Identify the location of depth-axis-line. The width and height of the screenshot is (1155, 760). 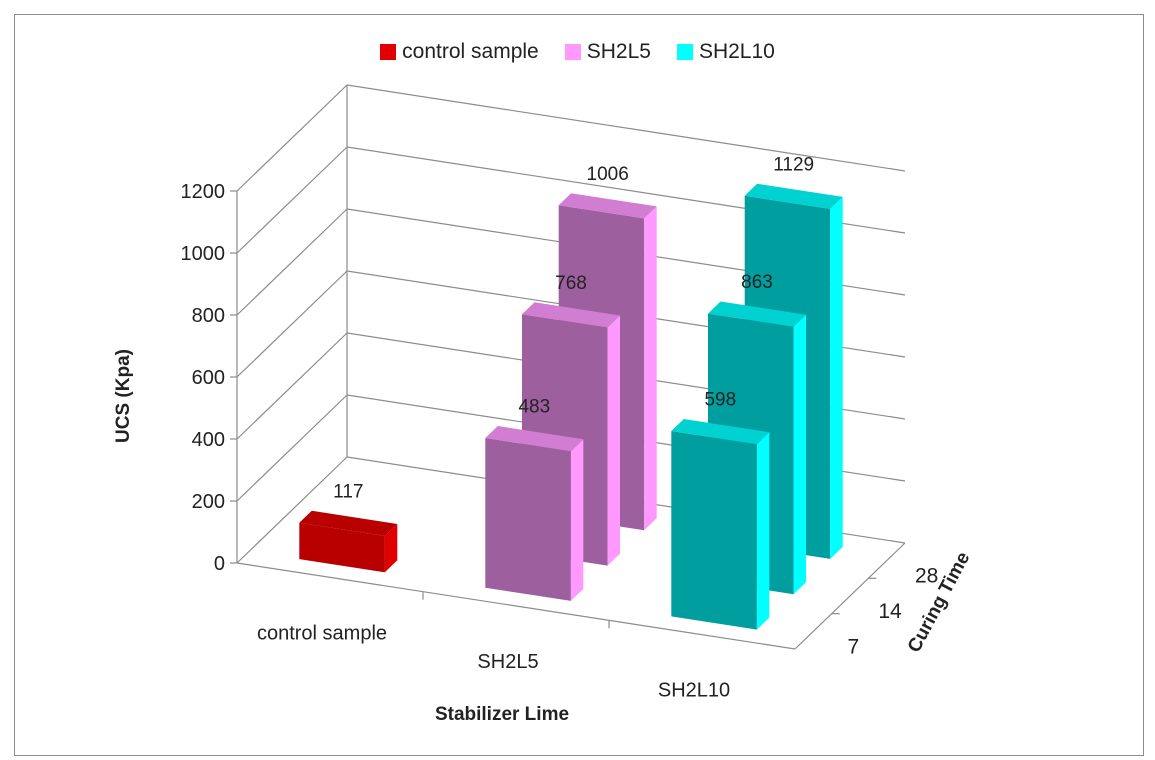
(850, 596).